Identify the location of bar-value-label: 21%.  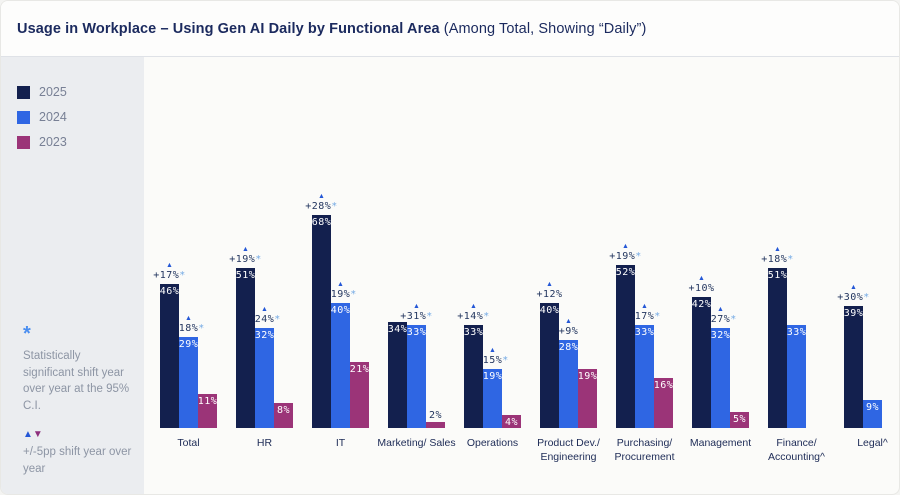
(359, 369).